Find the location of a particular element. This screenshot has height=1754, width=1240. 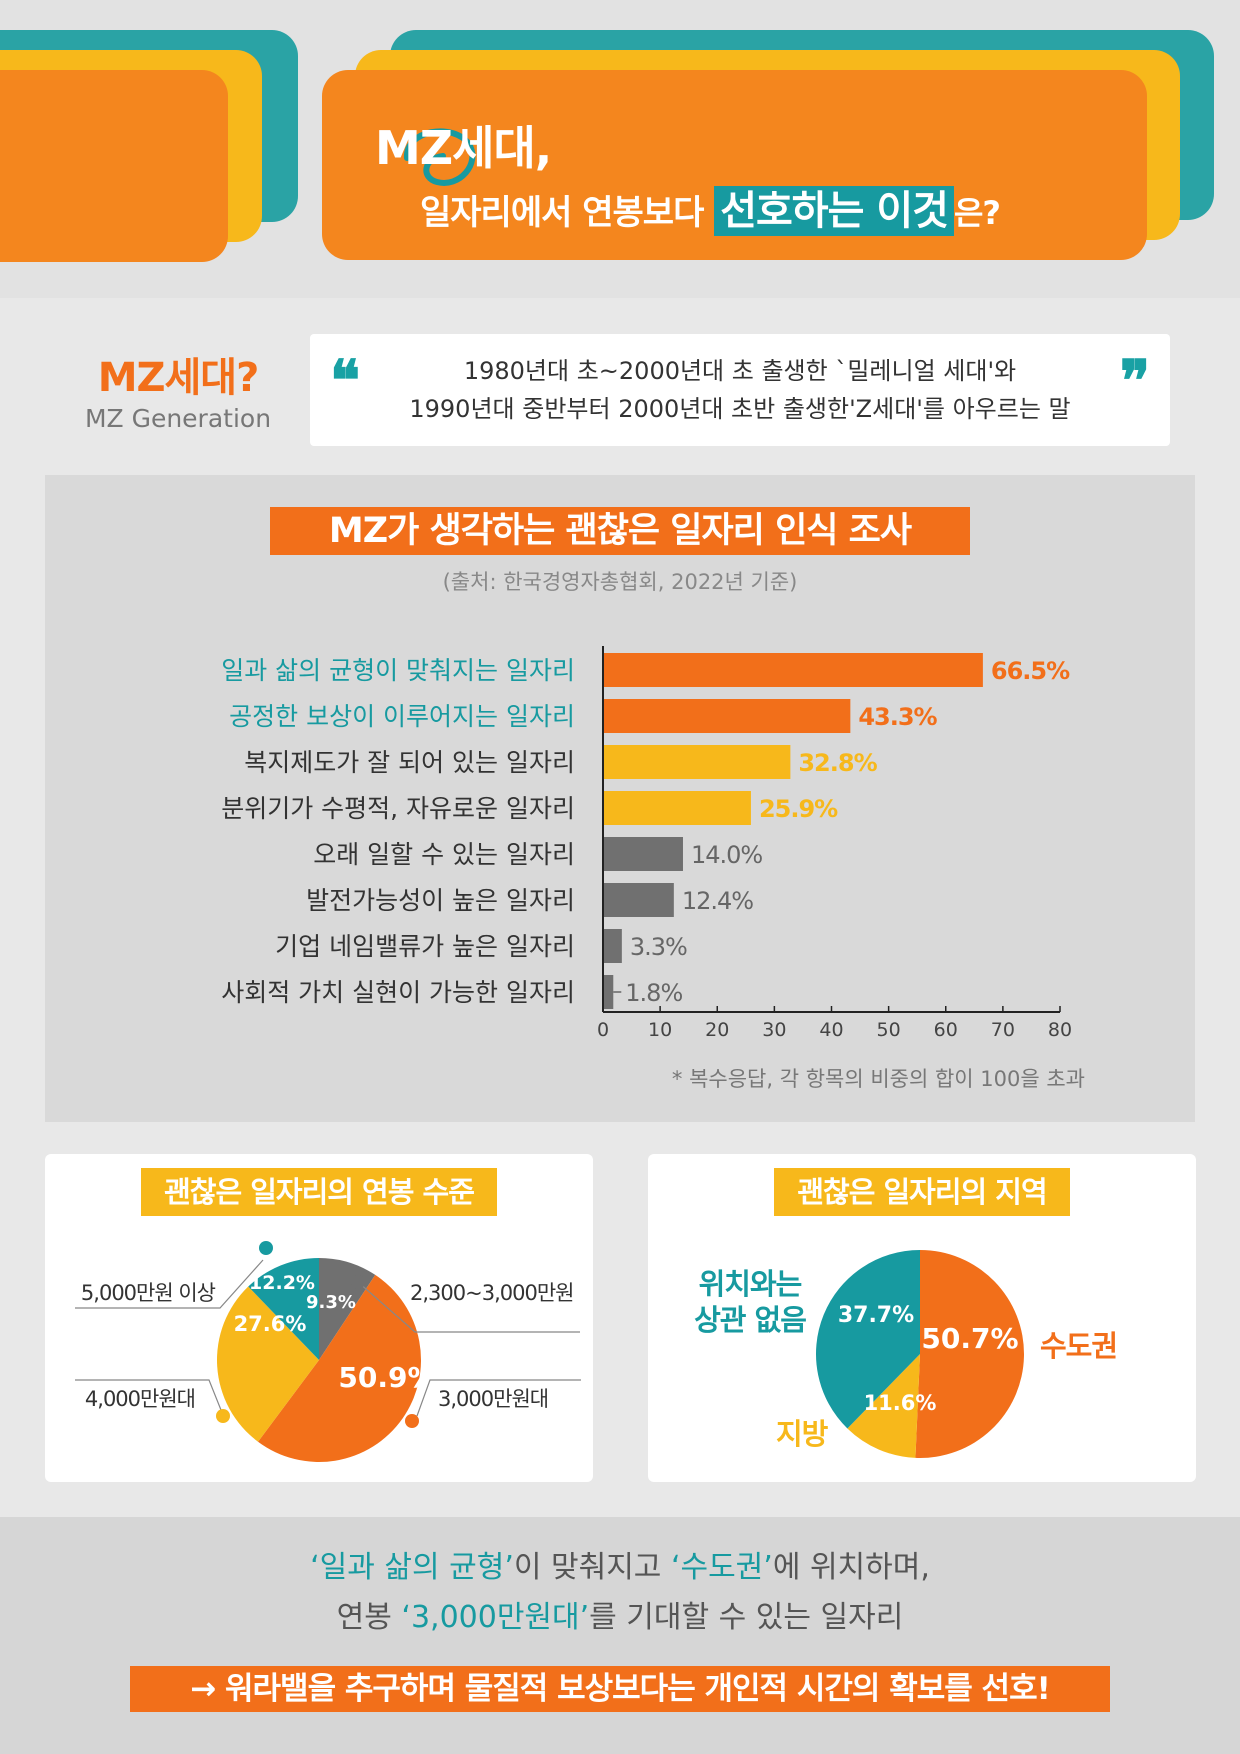

conclusion-panel is located at coordinates (620, 1635).